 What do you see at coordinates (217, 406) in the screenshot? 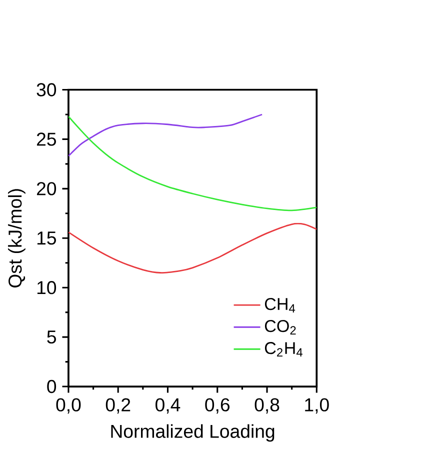
I see `x-tick-label: 0,6` at bounding box center [217, 406].